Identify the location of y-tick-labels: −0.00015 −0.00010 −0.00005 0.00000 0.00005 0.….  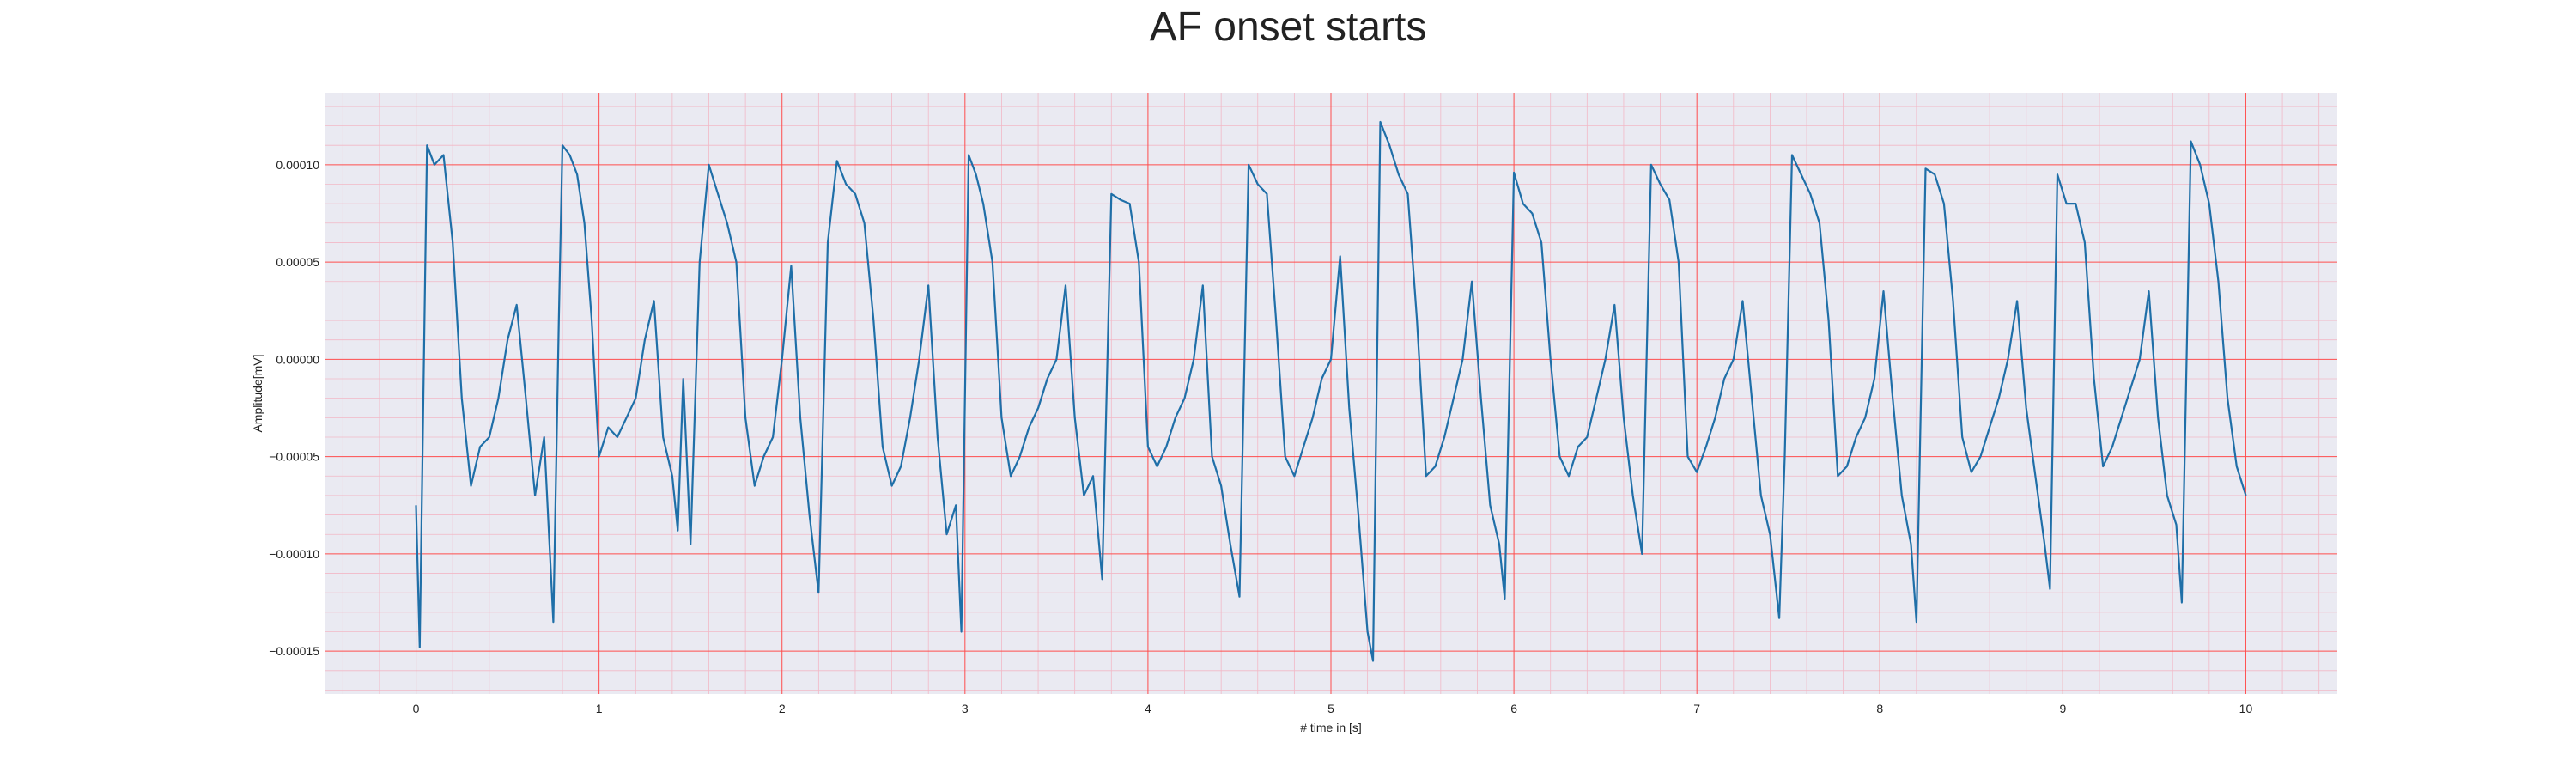
(294, 408).